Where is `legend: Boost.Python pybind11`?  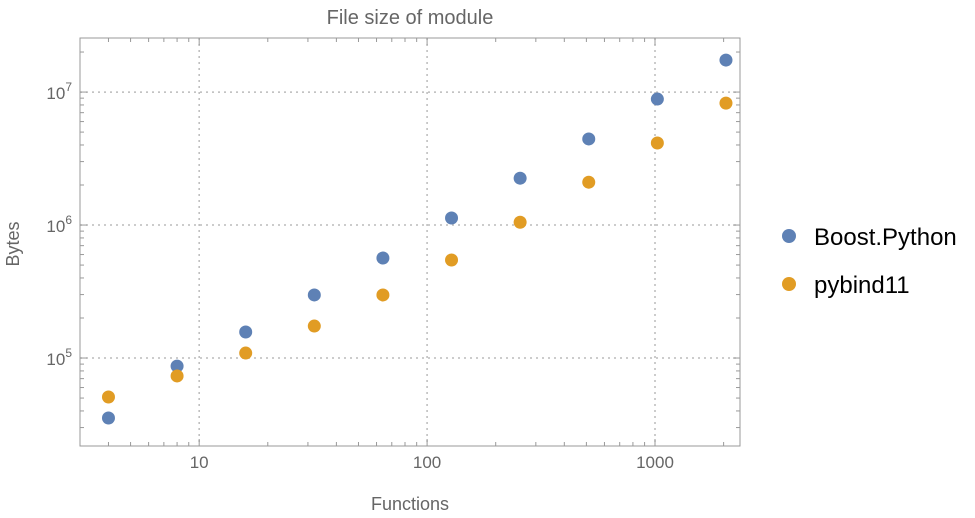 legend: Boost.Python pybind11 is located at coordinates (869, 261).